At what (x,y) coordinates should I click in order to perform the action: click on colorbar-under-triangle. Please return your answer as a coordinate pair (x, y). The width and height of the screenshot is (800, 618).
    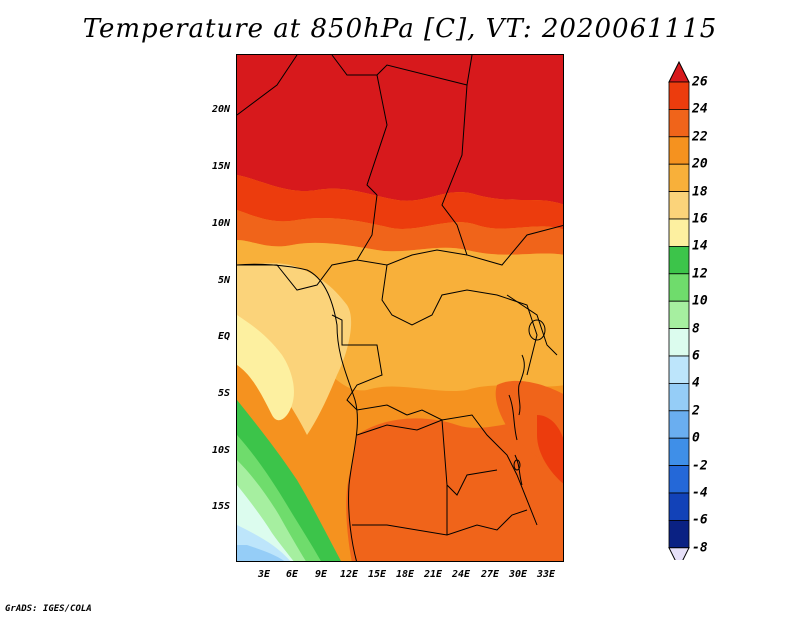
    Looking at the image, I should click on (679, 553).